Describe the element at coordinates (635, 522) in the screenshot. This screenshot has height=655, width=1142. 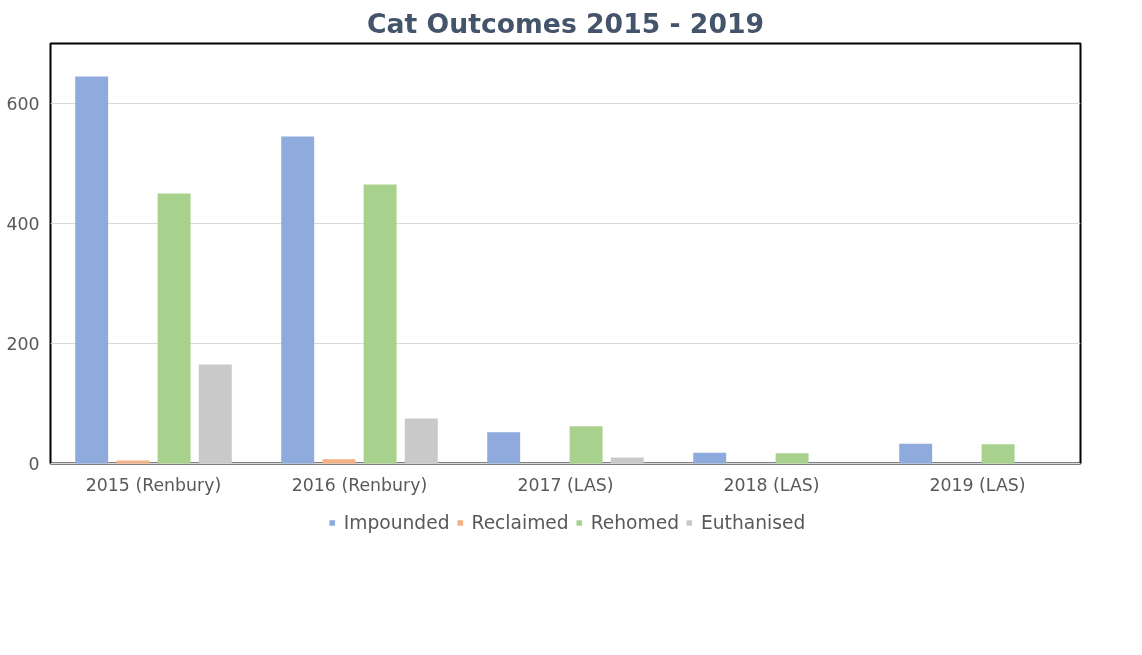
I see `legend-label: Rehomed` at that location.